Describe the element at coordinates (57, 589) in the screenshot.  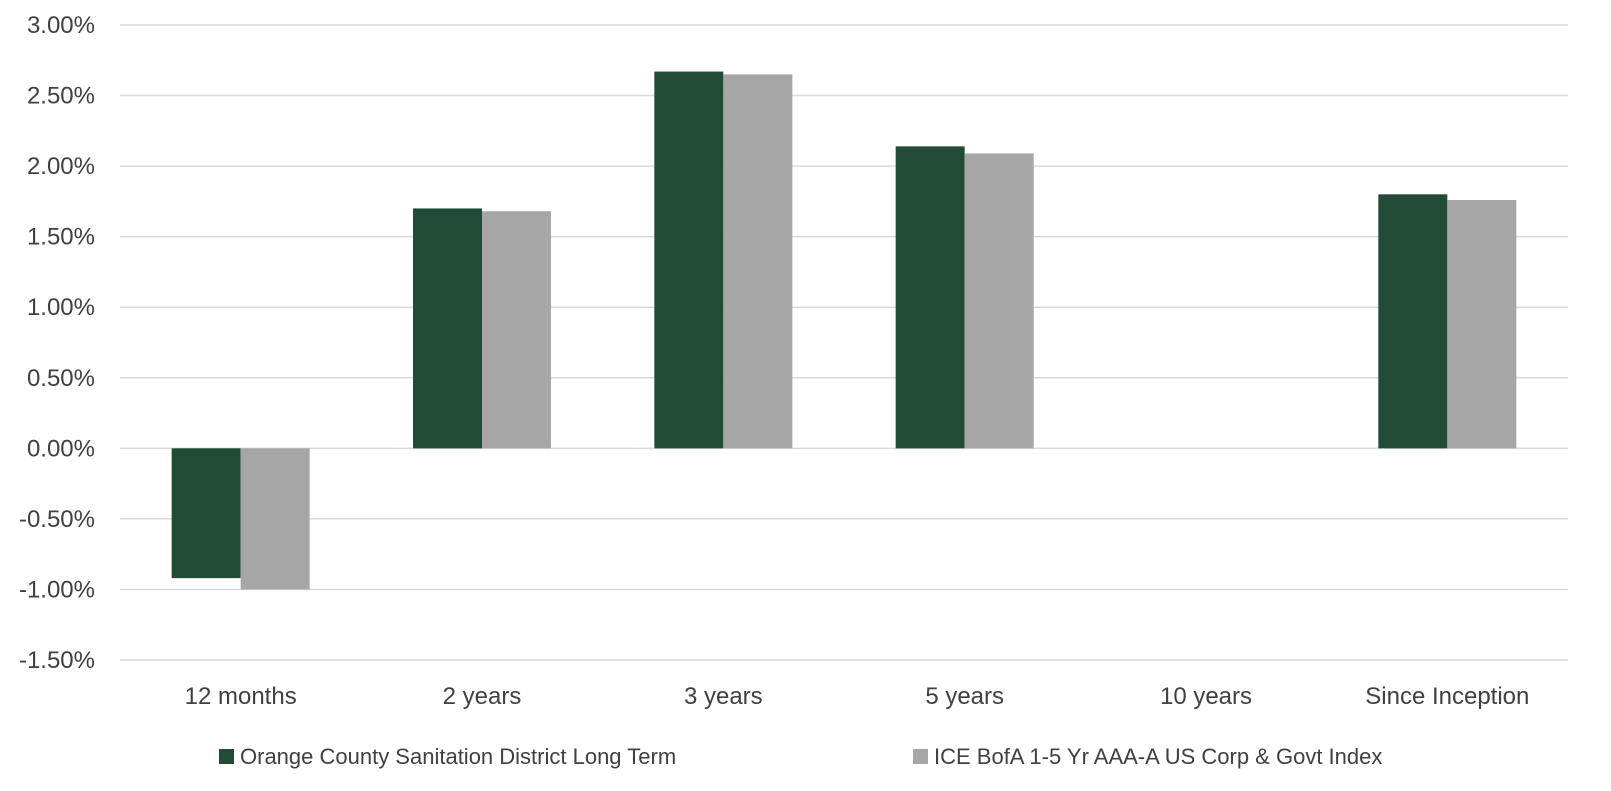
I see `y-tick-label: -1.00%` at that location.